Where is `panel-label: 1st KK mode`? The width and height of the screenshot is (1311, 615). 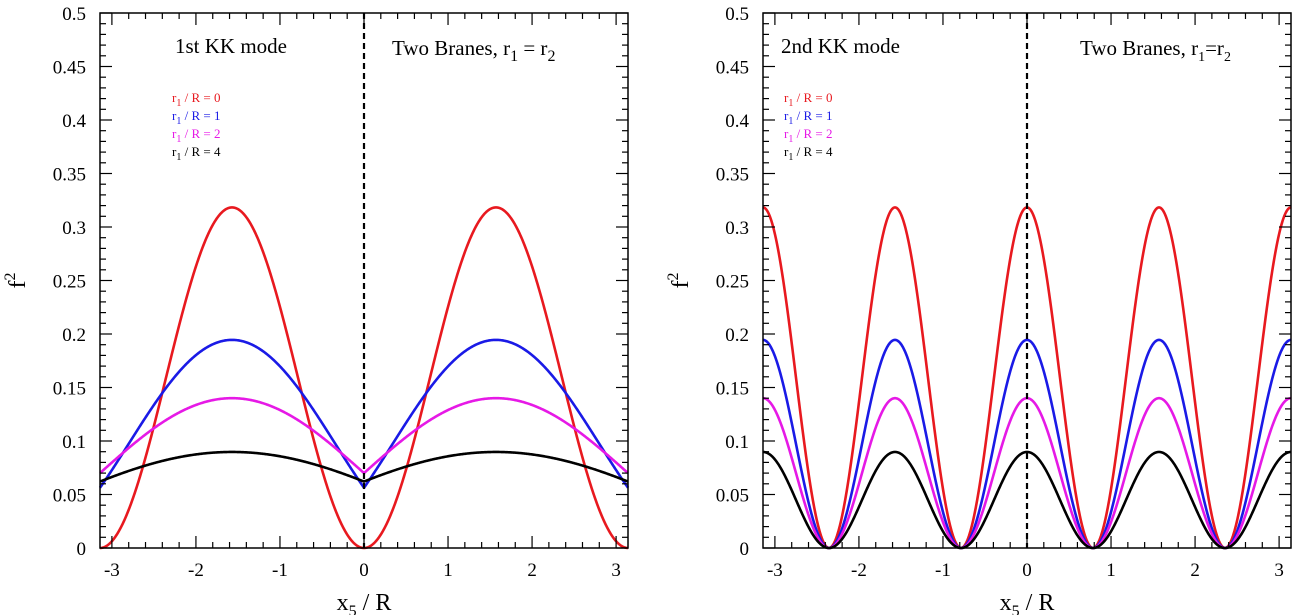 panel-label: 1st KK mode is located at coordinates (231, 46).